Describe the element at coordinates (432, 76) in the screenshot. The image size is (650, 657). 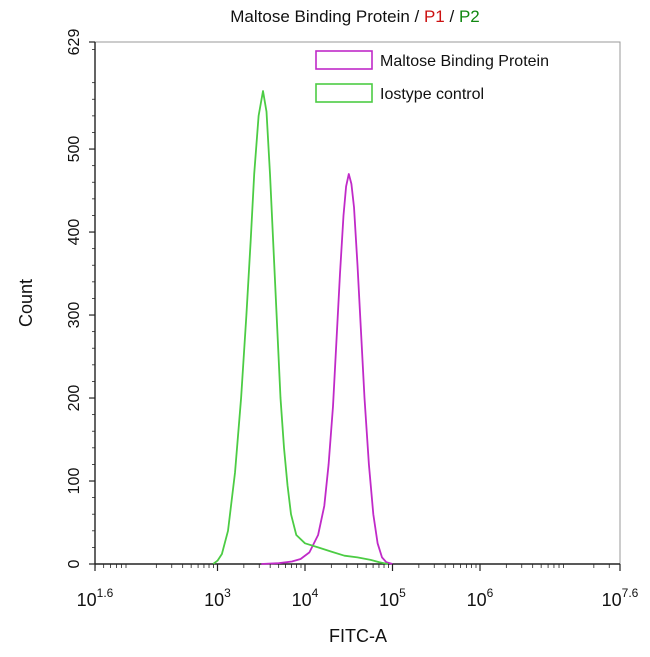
I see `legend: Maltose Binding Protein Iostype control` at that location.